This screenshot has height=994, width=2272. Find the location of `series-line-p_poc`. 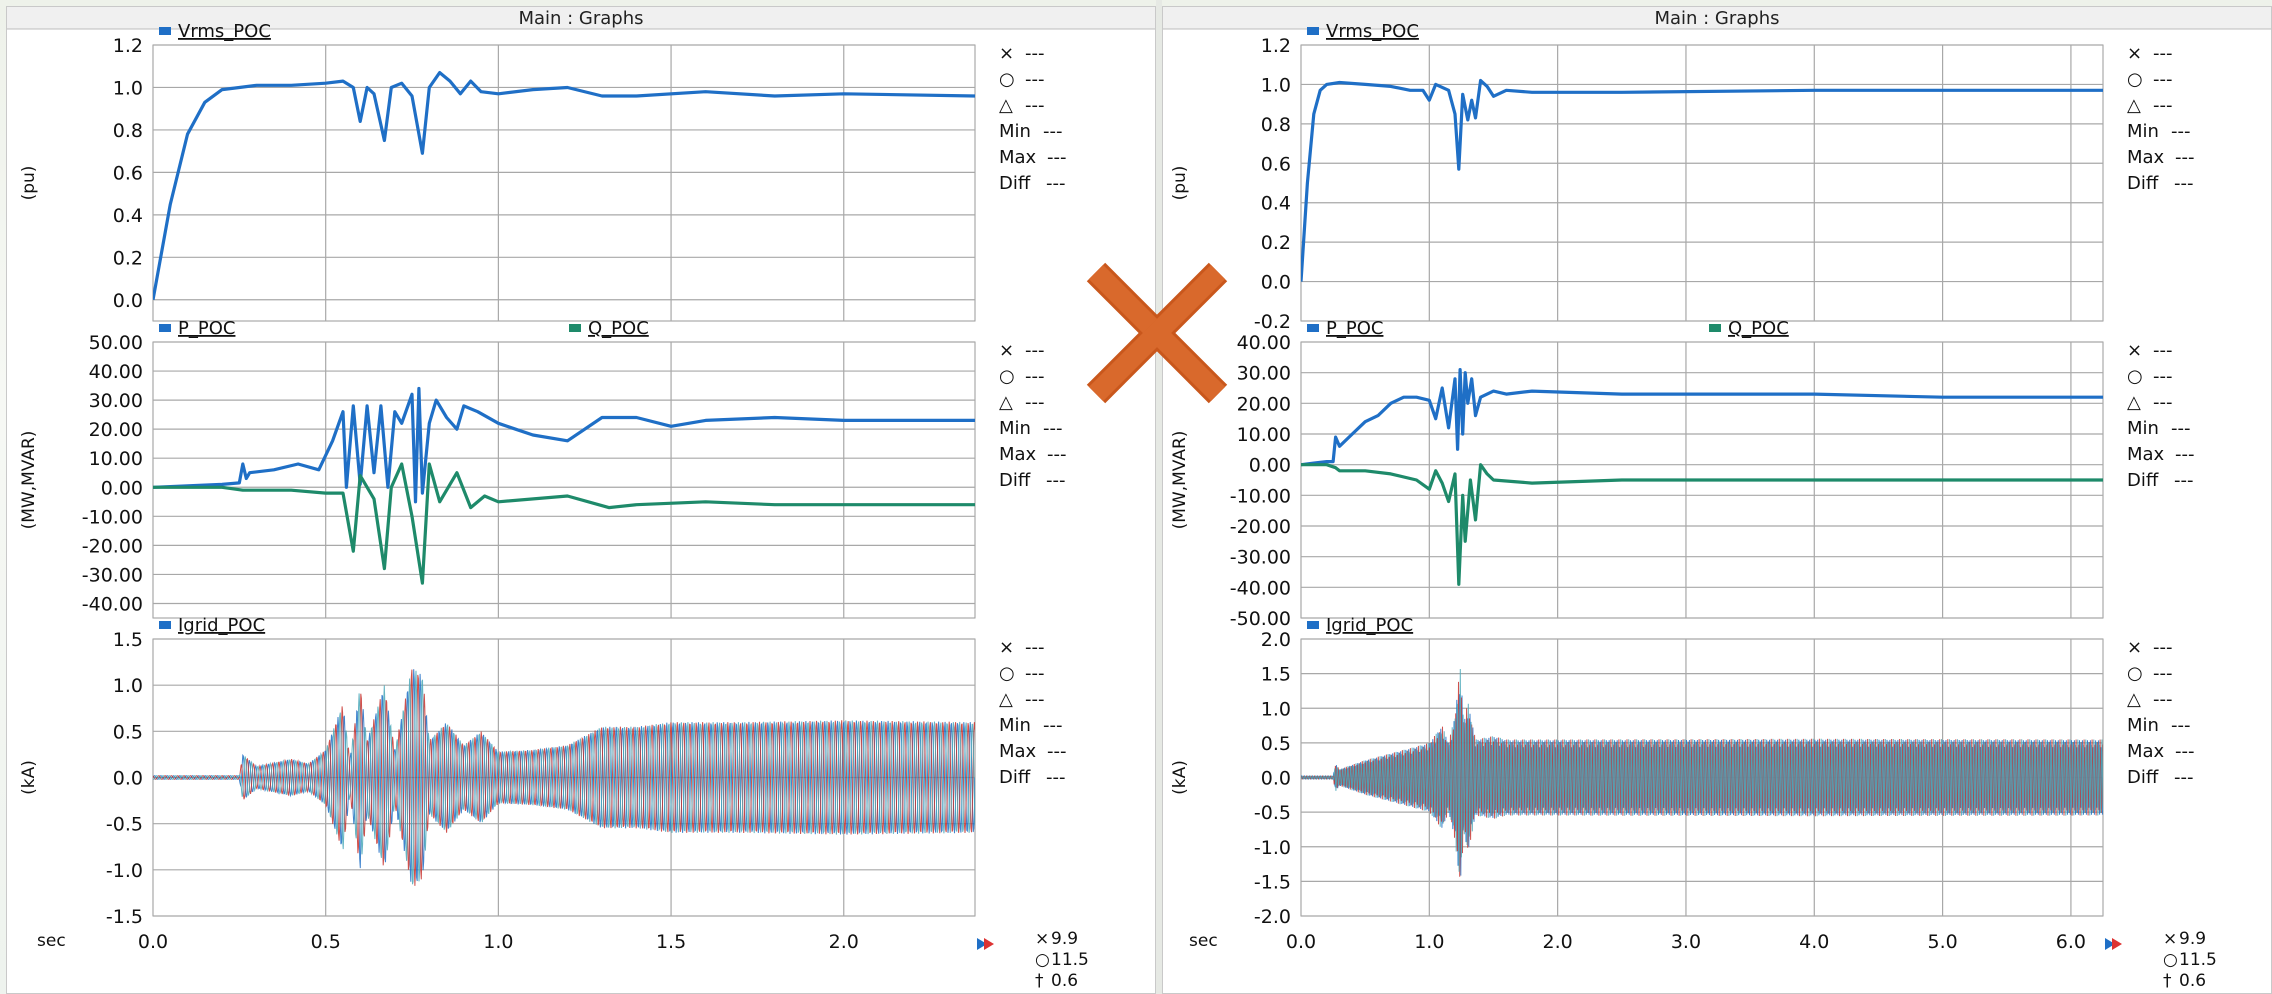

series-line-p_poc is located at coordinates (1702, 417).